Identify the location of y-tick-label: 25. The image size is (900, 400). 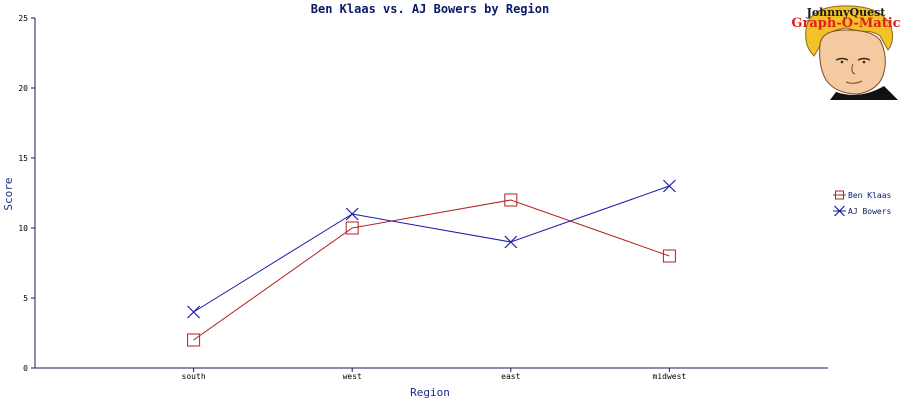
(23, 18).